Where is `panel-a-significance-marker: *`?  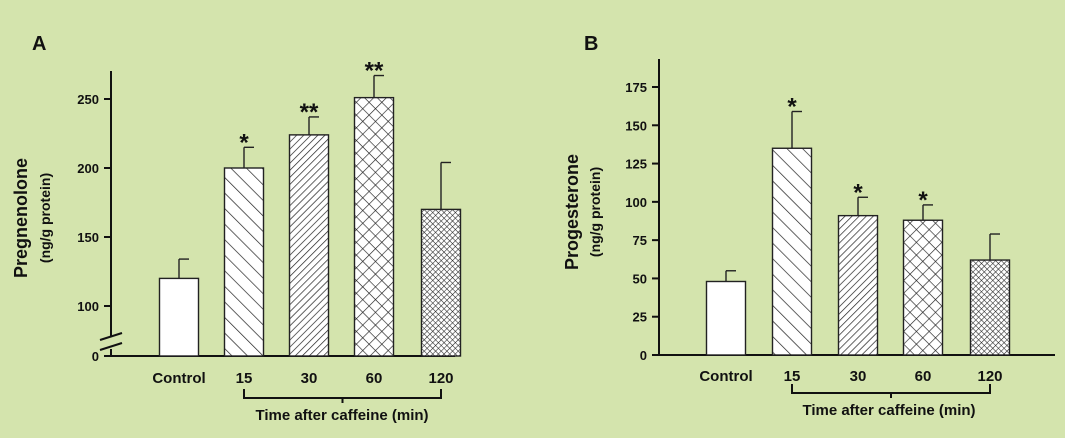 panel-a-significance-marker: * is located at coordinates (244, 142).